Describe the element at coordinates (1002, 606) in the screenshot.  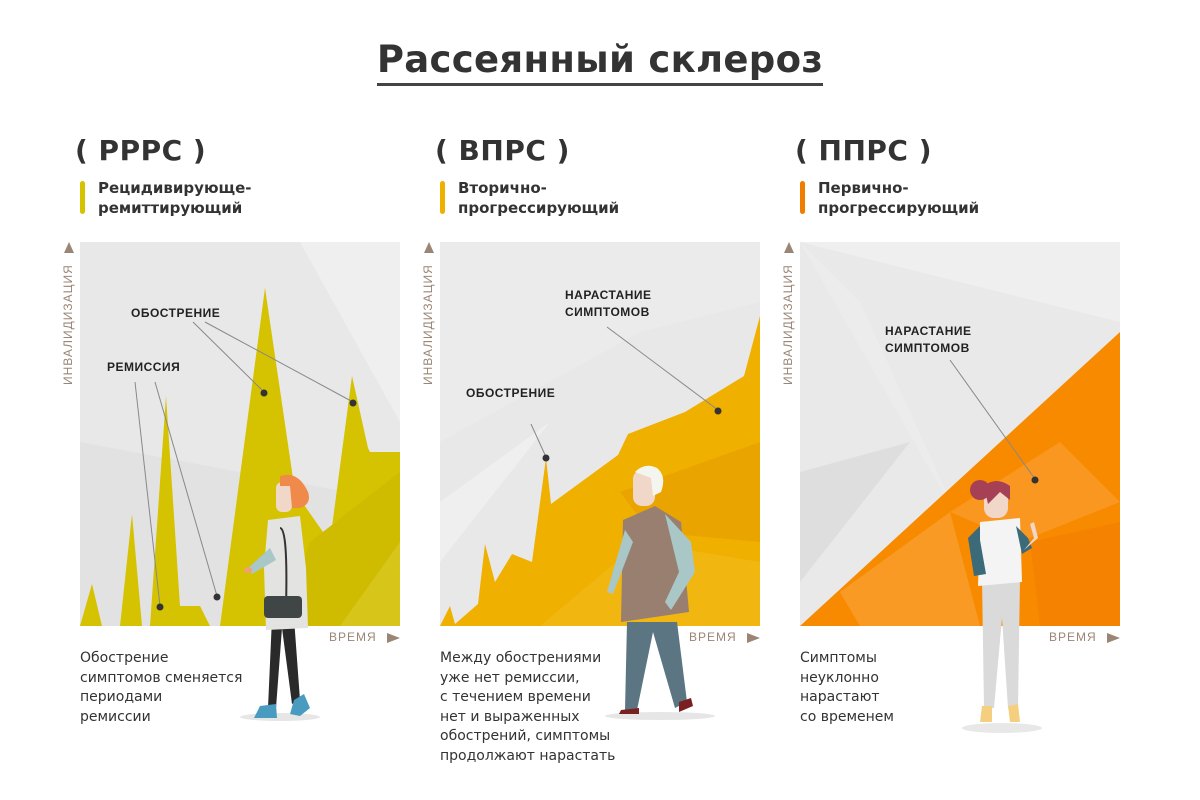
I see `woman-pointing-figure` at that location.